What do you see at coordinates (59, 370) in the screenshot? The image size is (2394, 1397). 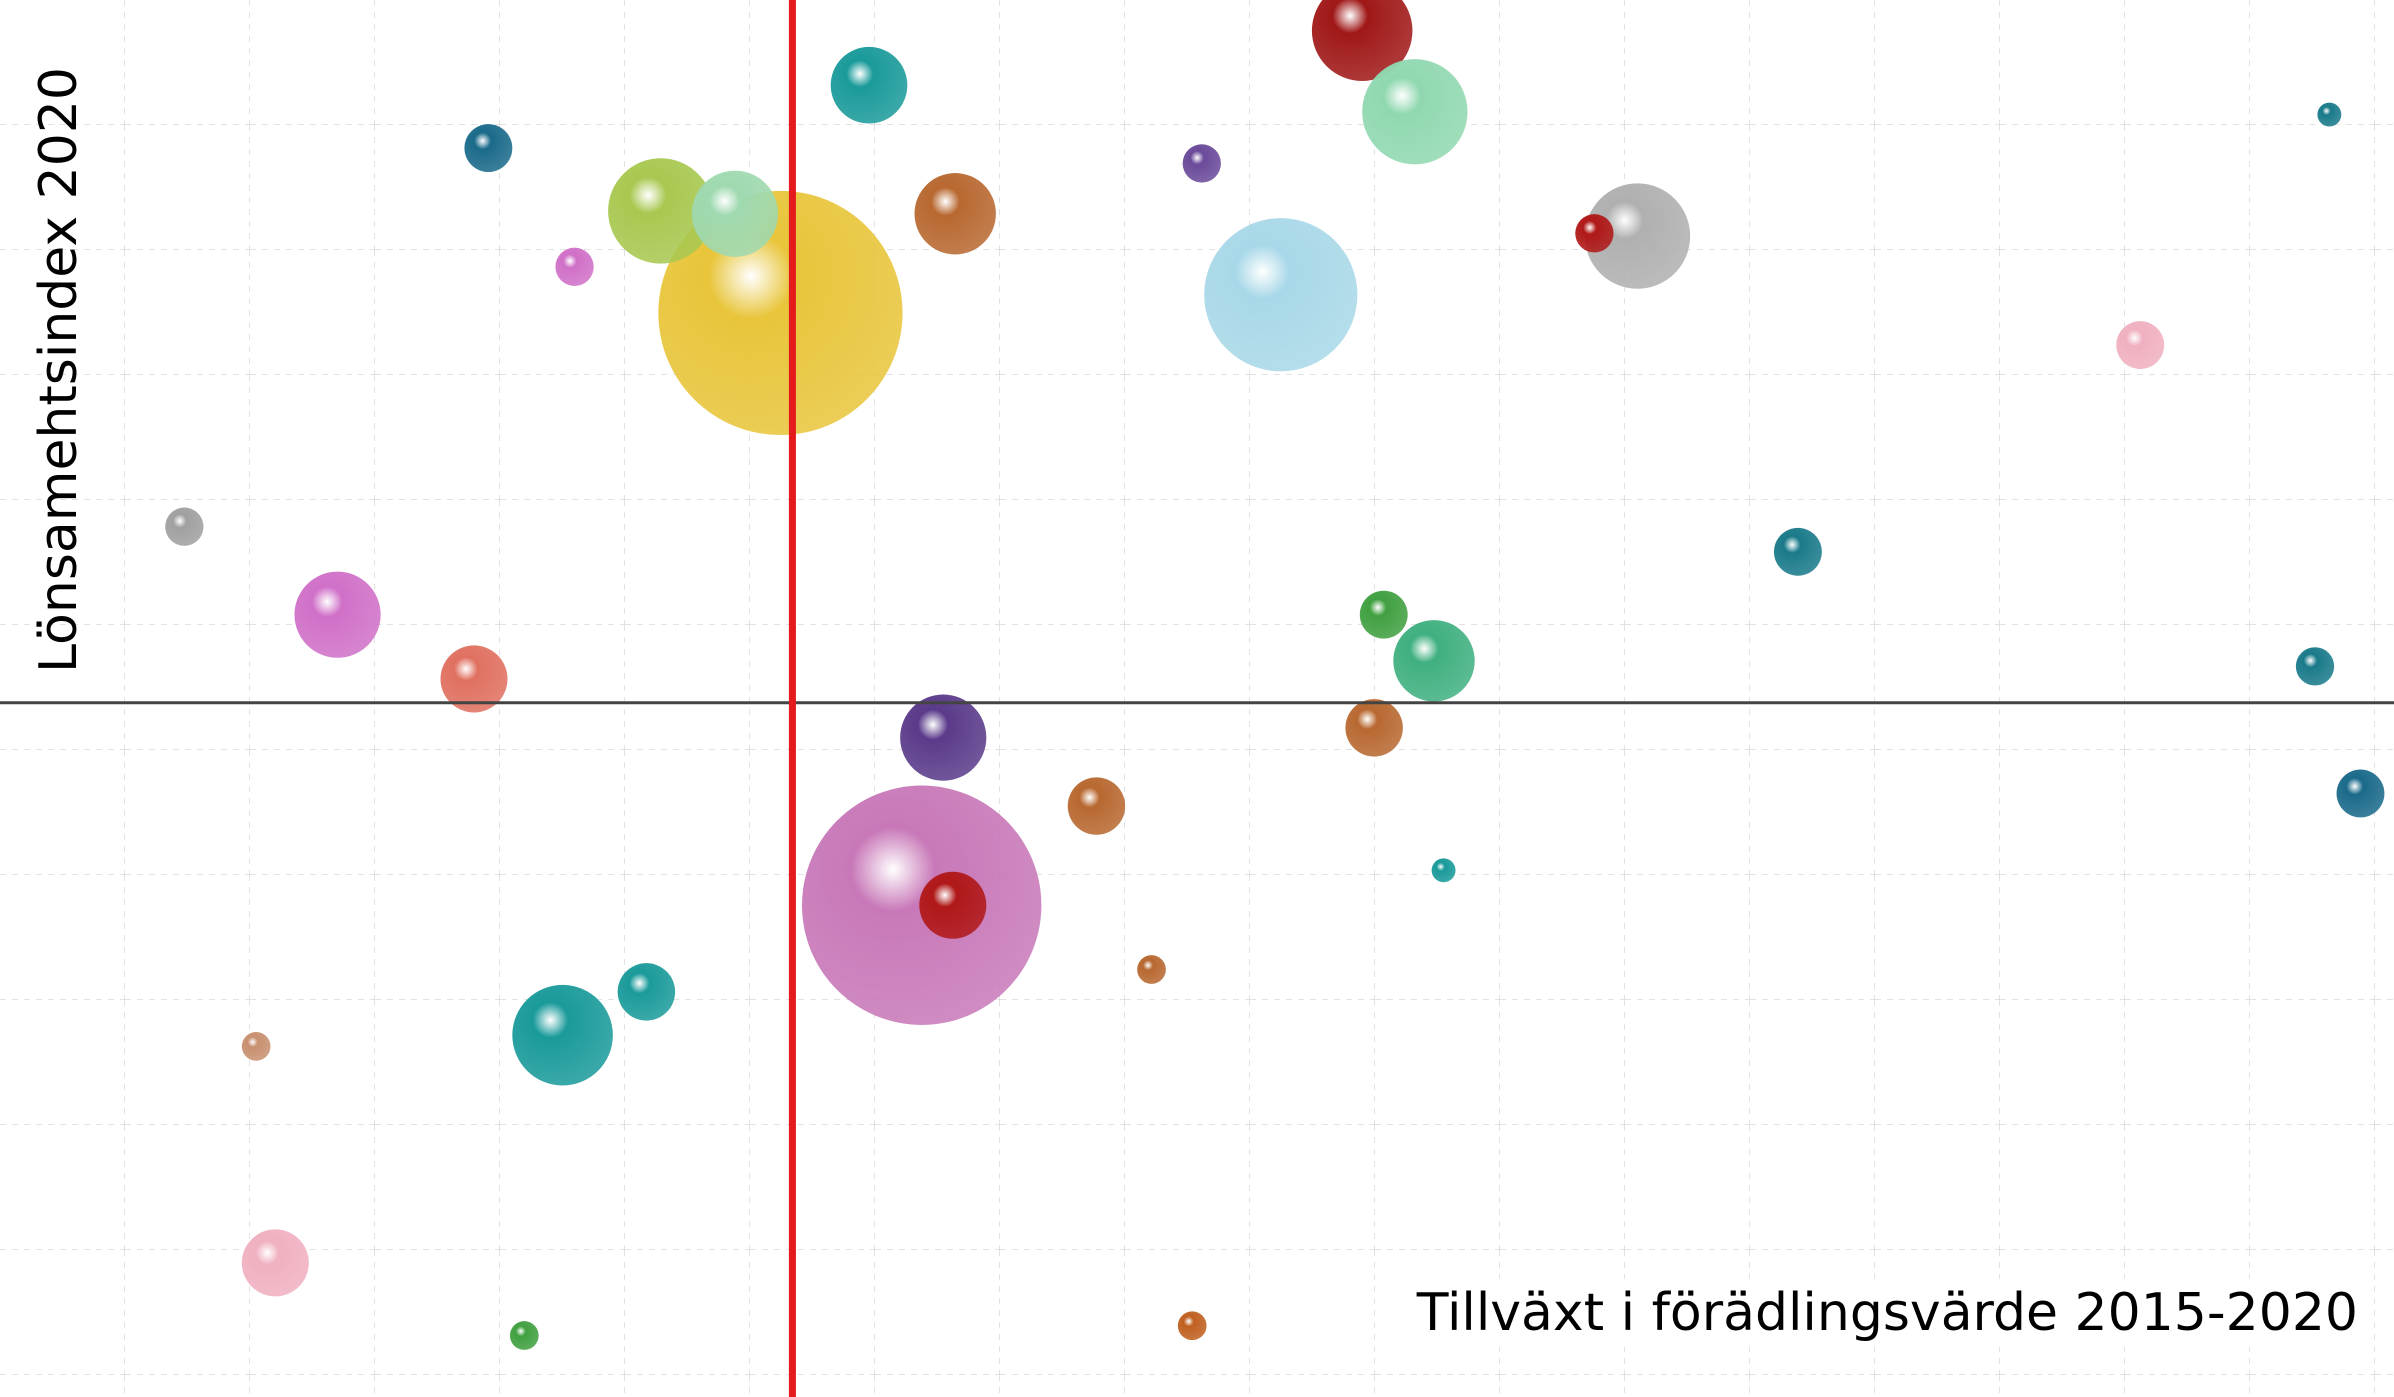 I see `y-axis-label: Lönsamehtsindex 2020` at bounding box center [59, 370].